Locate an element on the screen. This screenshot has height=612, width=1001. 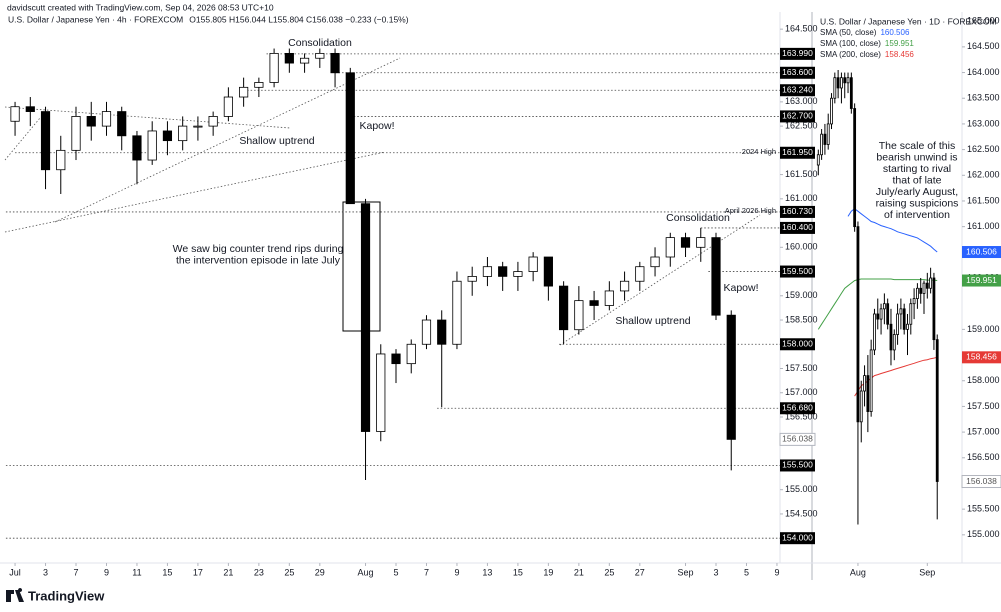
y-tick-label: 161.500 is located at coordinates (983, 200).